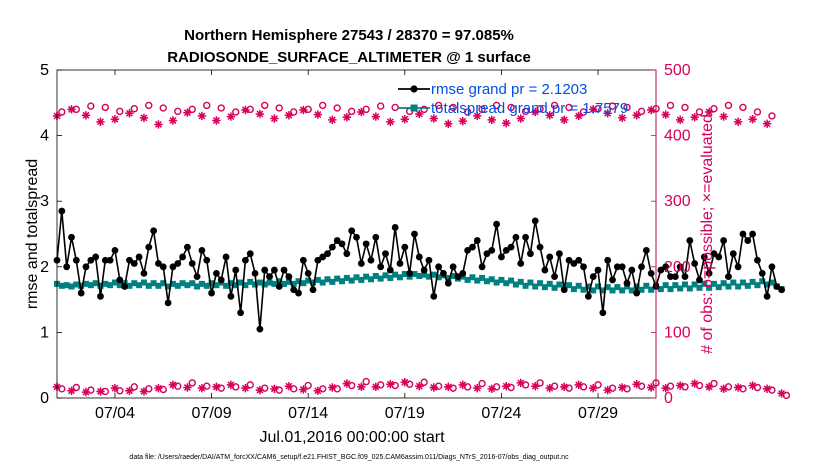  I want to click on left-y-tick-label: 5, so click(44, 70).